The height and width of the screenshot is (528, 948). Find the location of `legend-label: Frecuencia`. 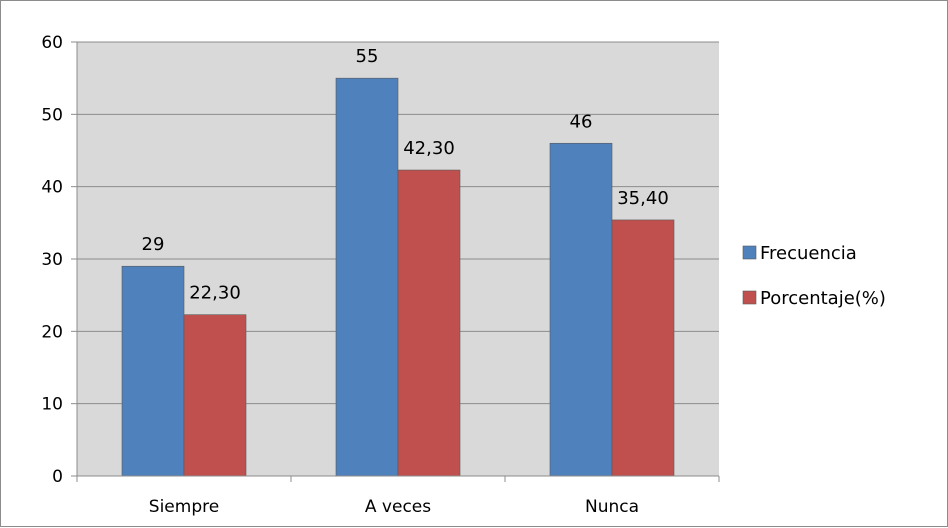

legend-label: Frecuencia is located at coordinates (808, 253).